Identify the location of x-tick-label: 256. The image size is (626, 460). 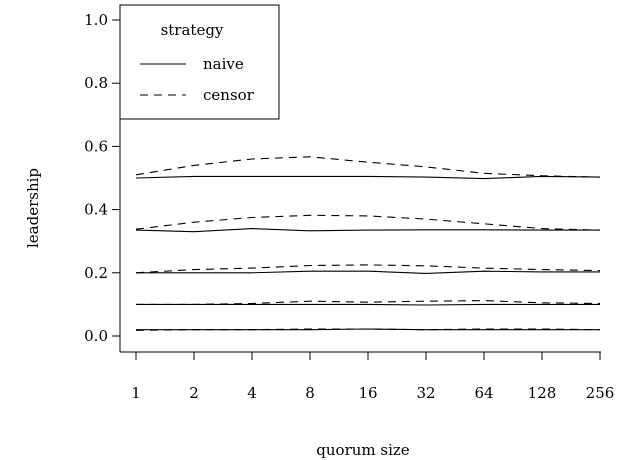
(600, 393).